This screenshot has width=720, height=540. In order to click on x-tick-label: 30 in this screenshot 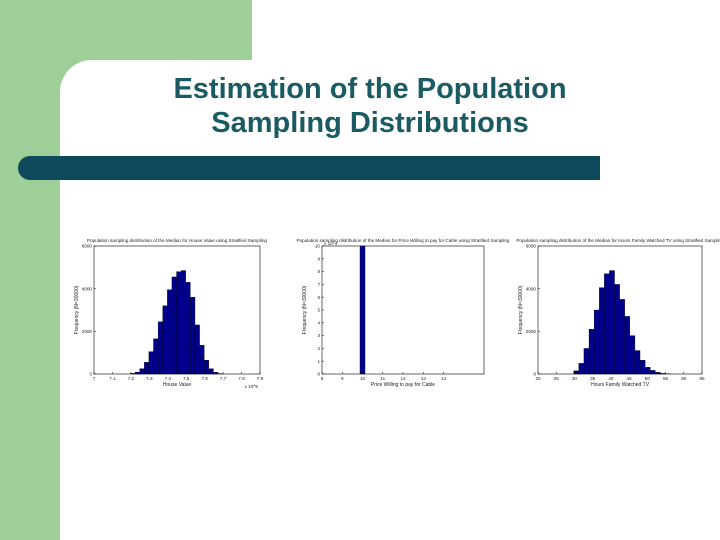, I will do `click(575, 378)`.